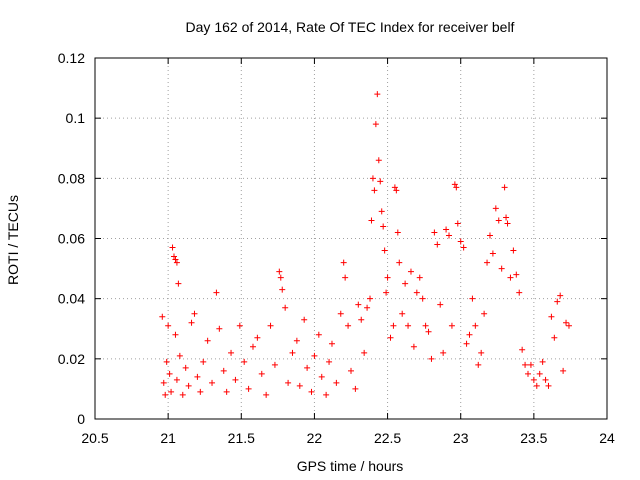  I want to click on x-tick-label: 23.5, so click(533, 438).